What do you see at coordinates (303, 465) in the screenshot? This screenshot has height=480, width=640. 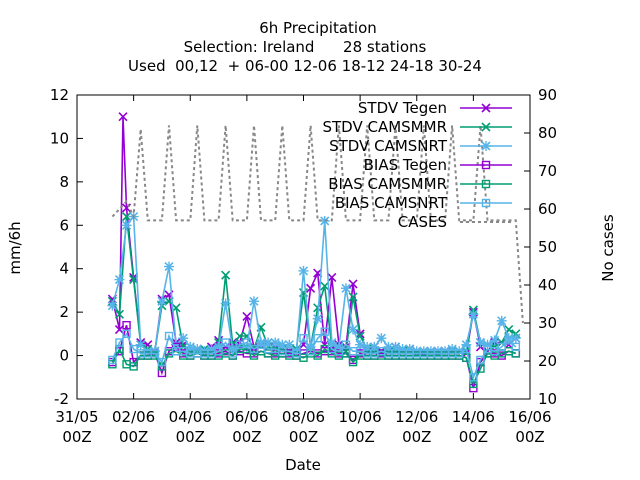 I see `x-axis-label: Date` at bounding box center [303, 465].